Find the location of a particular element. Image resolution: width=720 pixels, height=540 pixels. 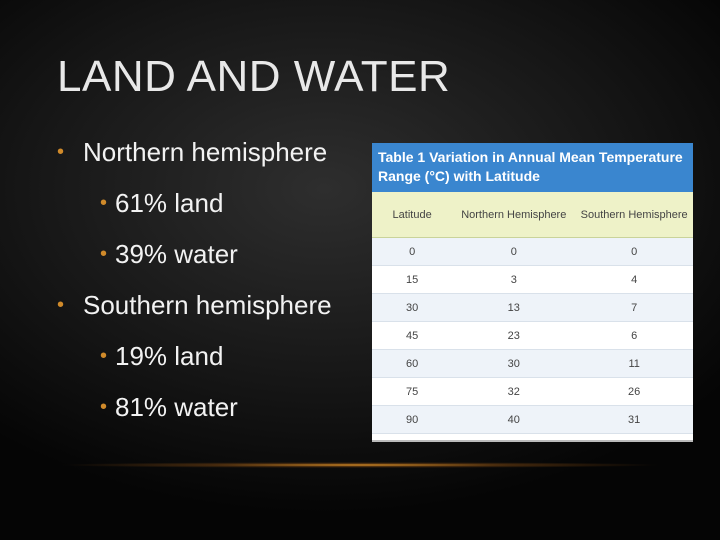

table-cell: 26 is located at coordinates (634, 391).